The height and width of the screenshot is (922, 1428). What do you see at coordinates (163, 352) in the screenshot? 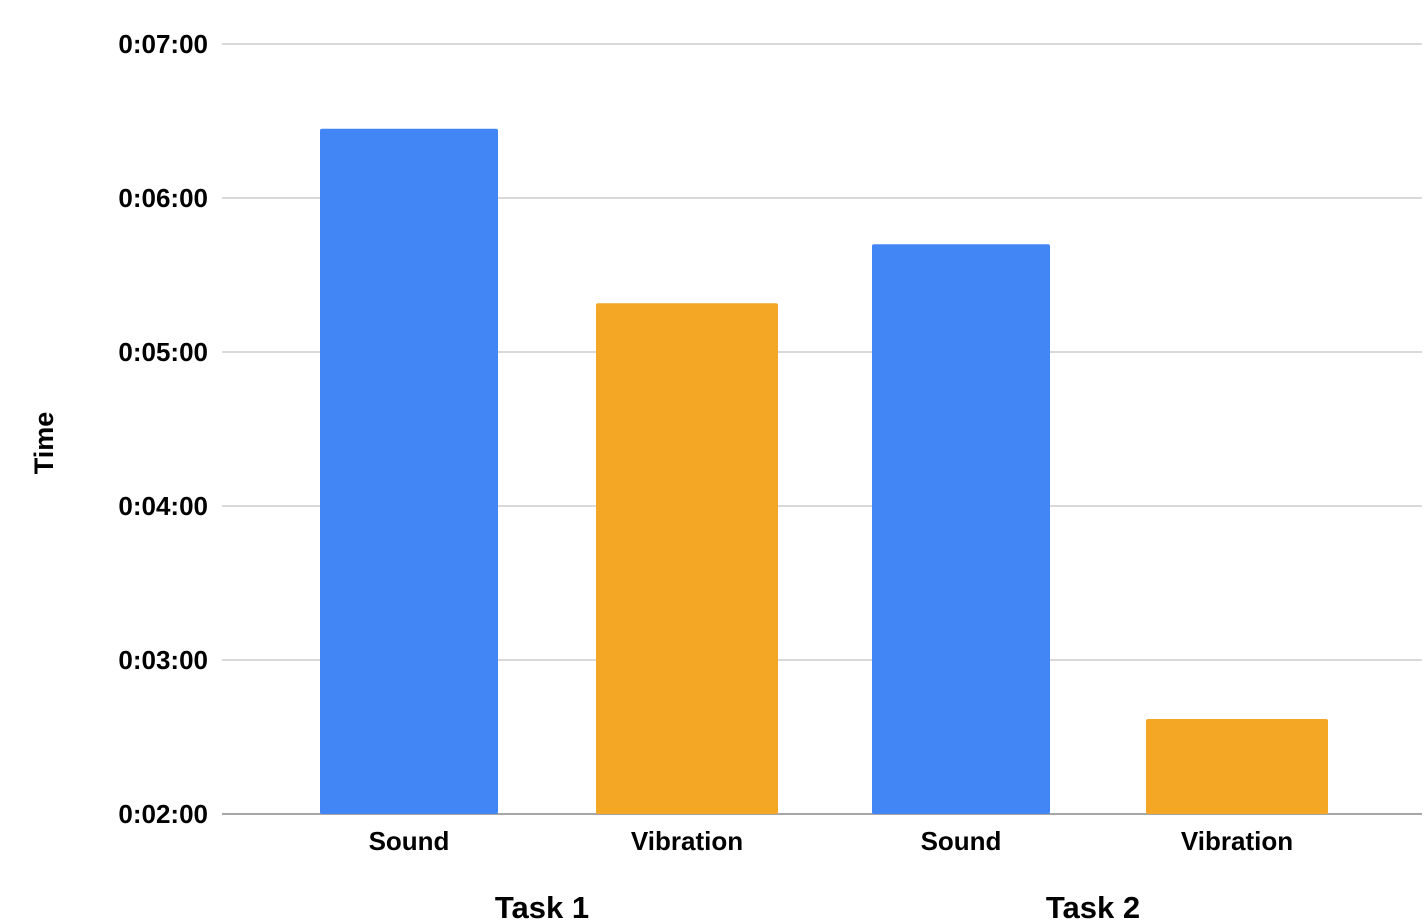
I see `y-tick-label: 0:05:00` at bounding box center [163, 352].